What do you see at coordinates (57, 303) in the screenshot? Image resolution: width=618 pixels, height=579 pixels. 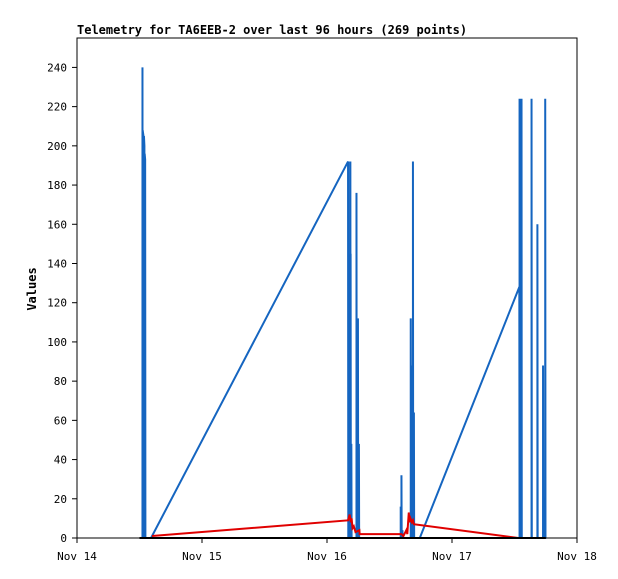 I see `y-tick-label: 120` at bounding box center [57, 303].